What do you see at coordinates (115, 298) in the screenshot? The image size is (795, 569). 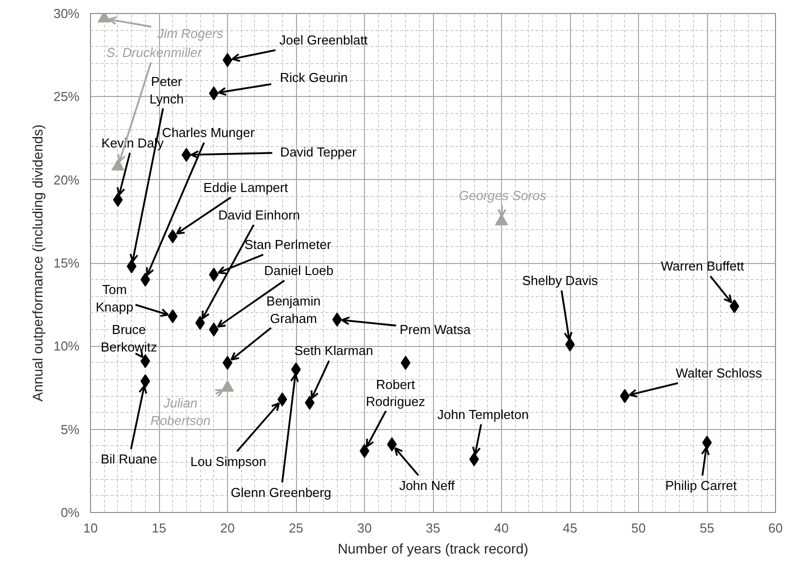 I see `annotation: Tom Knapp` at bounding box center [115, 298].